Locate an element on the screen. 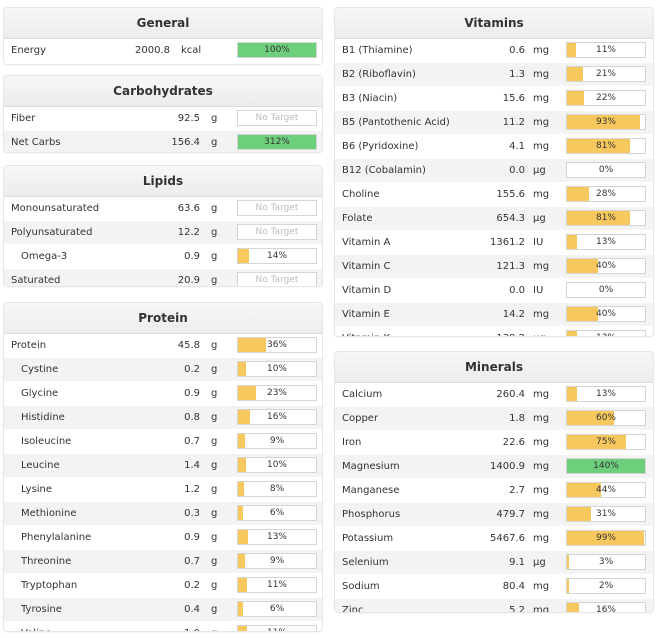 The image size is (659, 638). nutrient-row-zinc: Zinc 5.2 mg 16% is located at coordinates (494, 605).